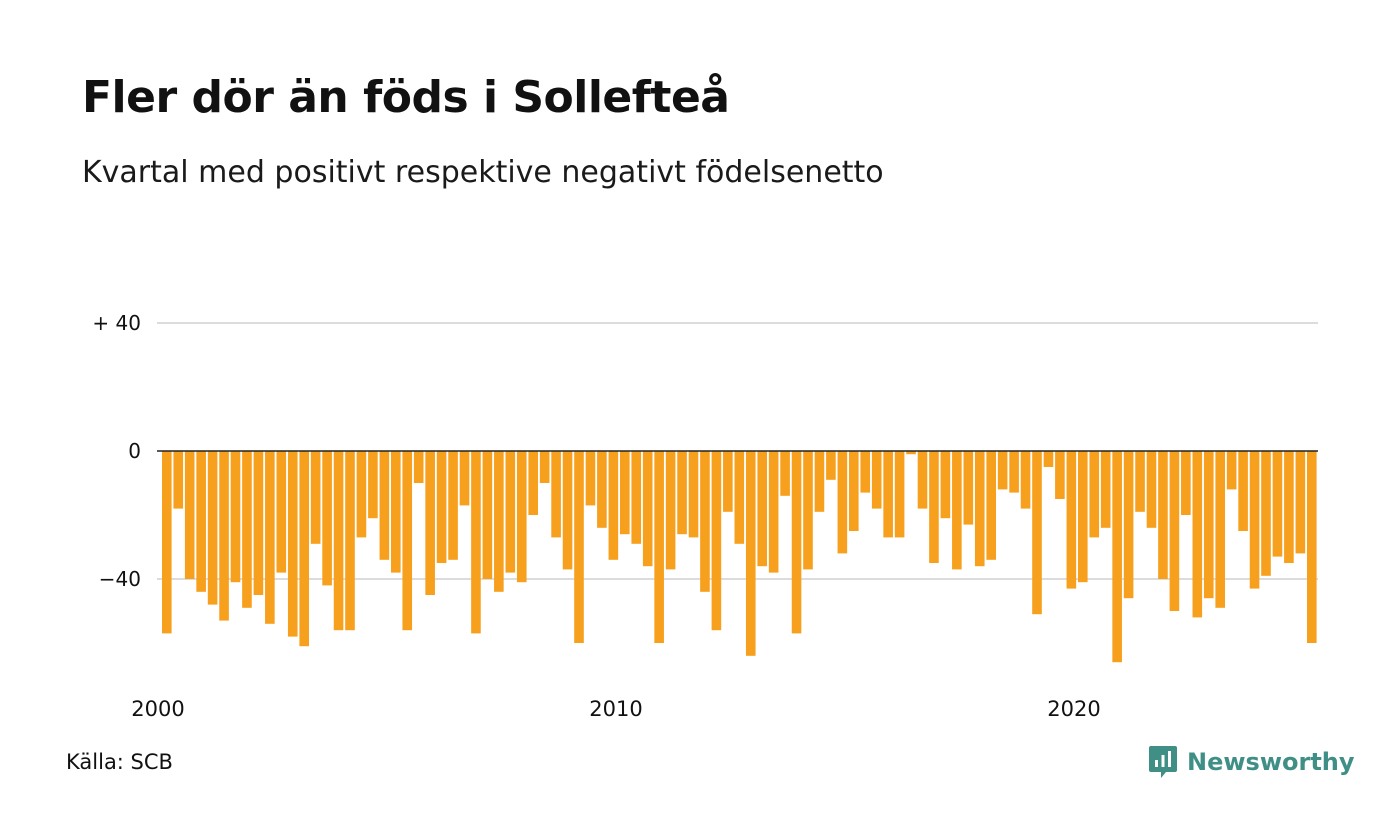  Describe the element at coordinates (1271, 762) in the screenshot. I see `brand-name: Newsworthy` at that location.